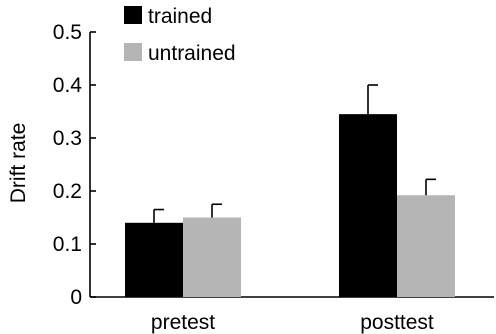 This screenshot has height=334, width=496. Describe the element at coordinates (133, 52) in the screenshot. I see `legend-swatch-untrained` at that location.